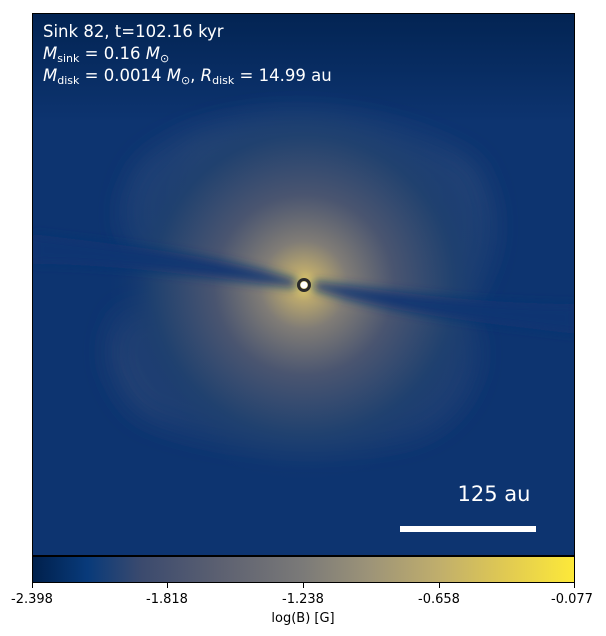 Image resolution: width=606 pixels, height=636 pixels. Describe the element at coordinates (106, 54) in the screenshot. I see `sink-mass-label: Msink = 0.16 M⊙` at that location.